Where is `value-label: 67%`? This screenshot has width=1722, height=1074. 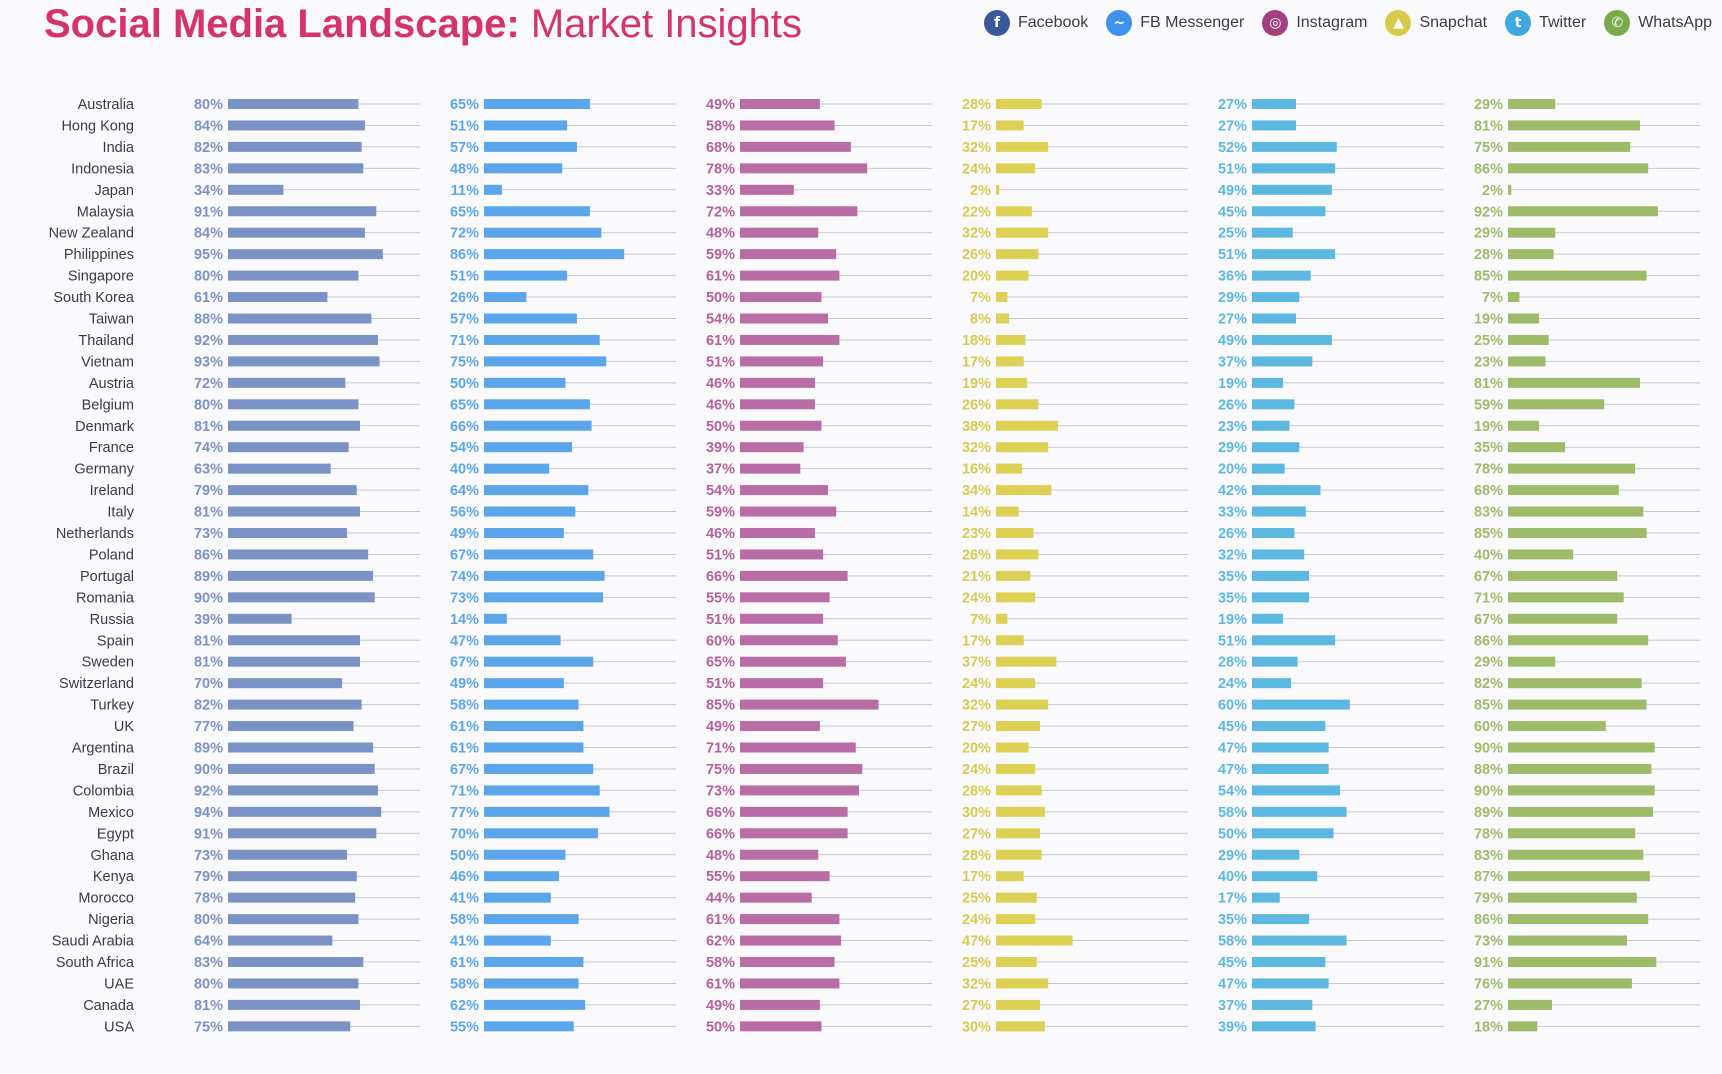 value-label: 67% is located at coordinates (1488, 577).